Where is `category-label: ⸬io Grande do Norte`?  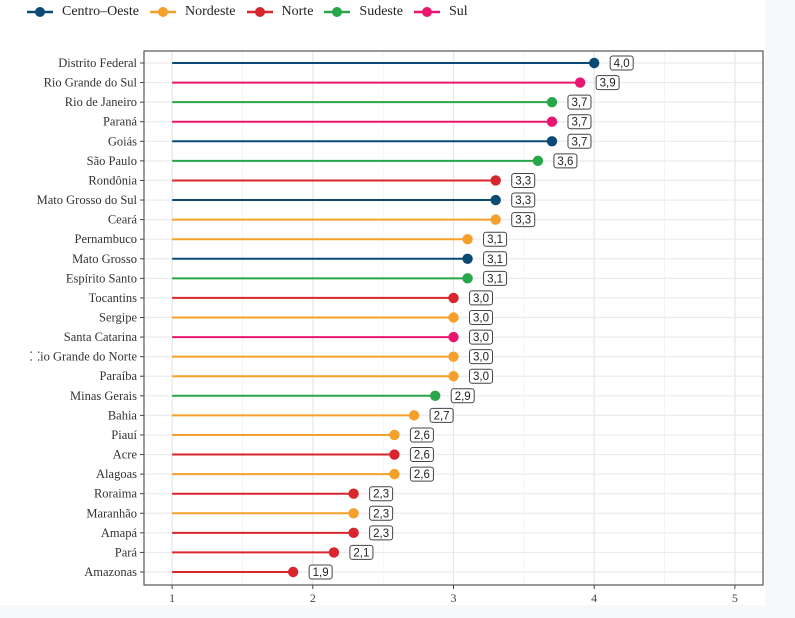
category-label: ⸬io Grande do Norte is located at coordinates (84, 357).